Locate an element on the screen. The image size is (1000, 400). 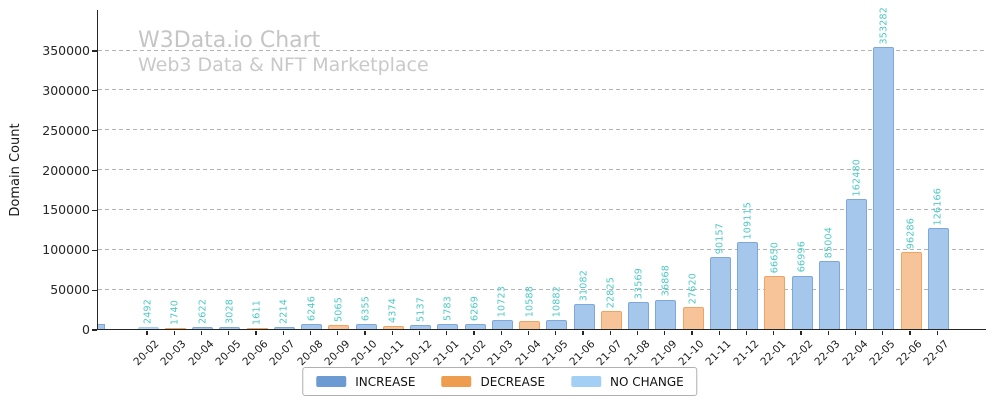
bar-value-label: 1740 is located at coordinates (175, 312).